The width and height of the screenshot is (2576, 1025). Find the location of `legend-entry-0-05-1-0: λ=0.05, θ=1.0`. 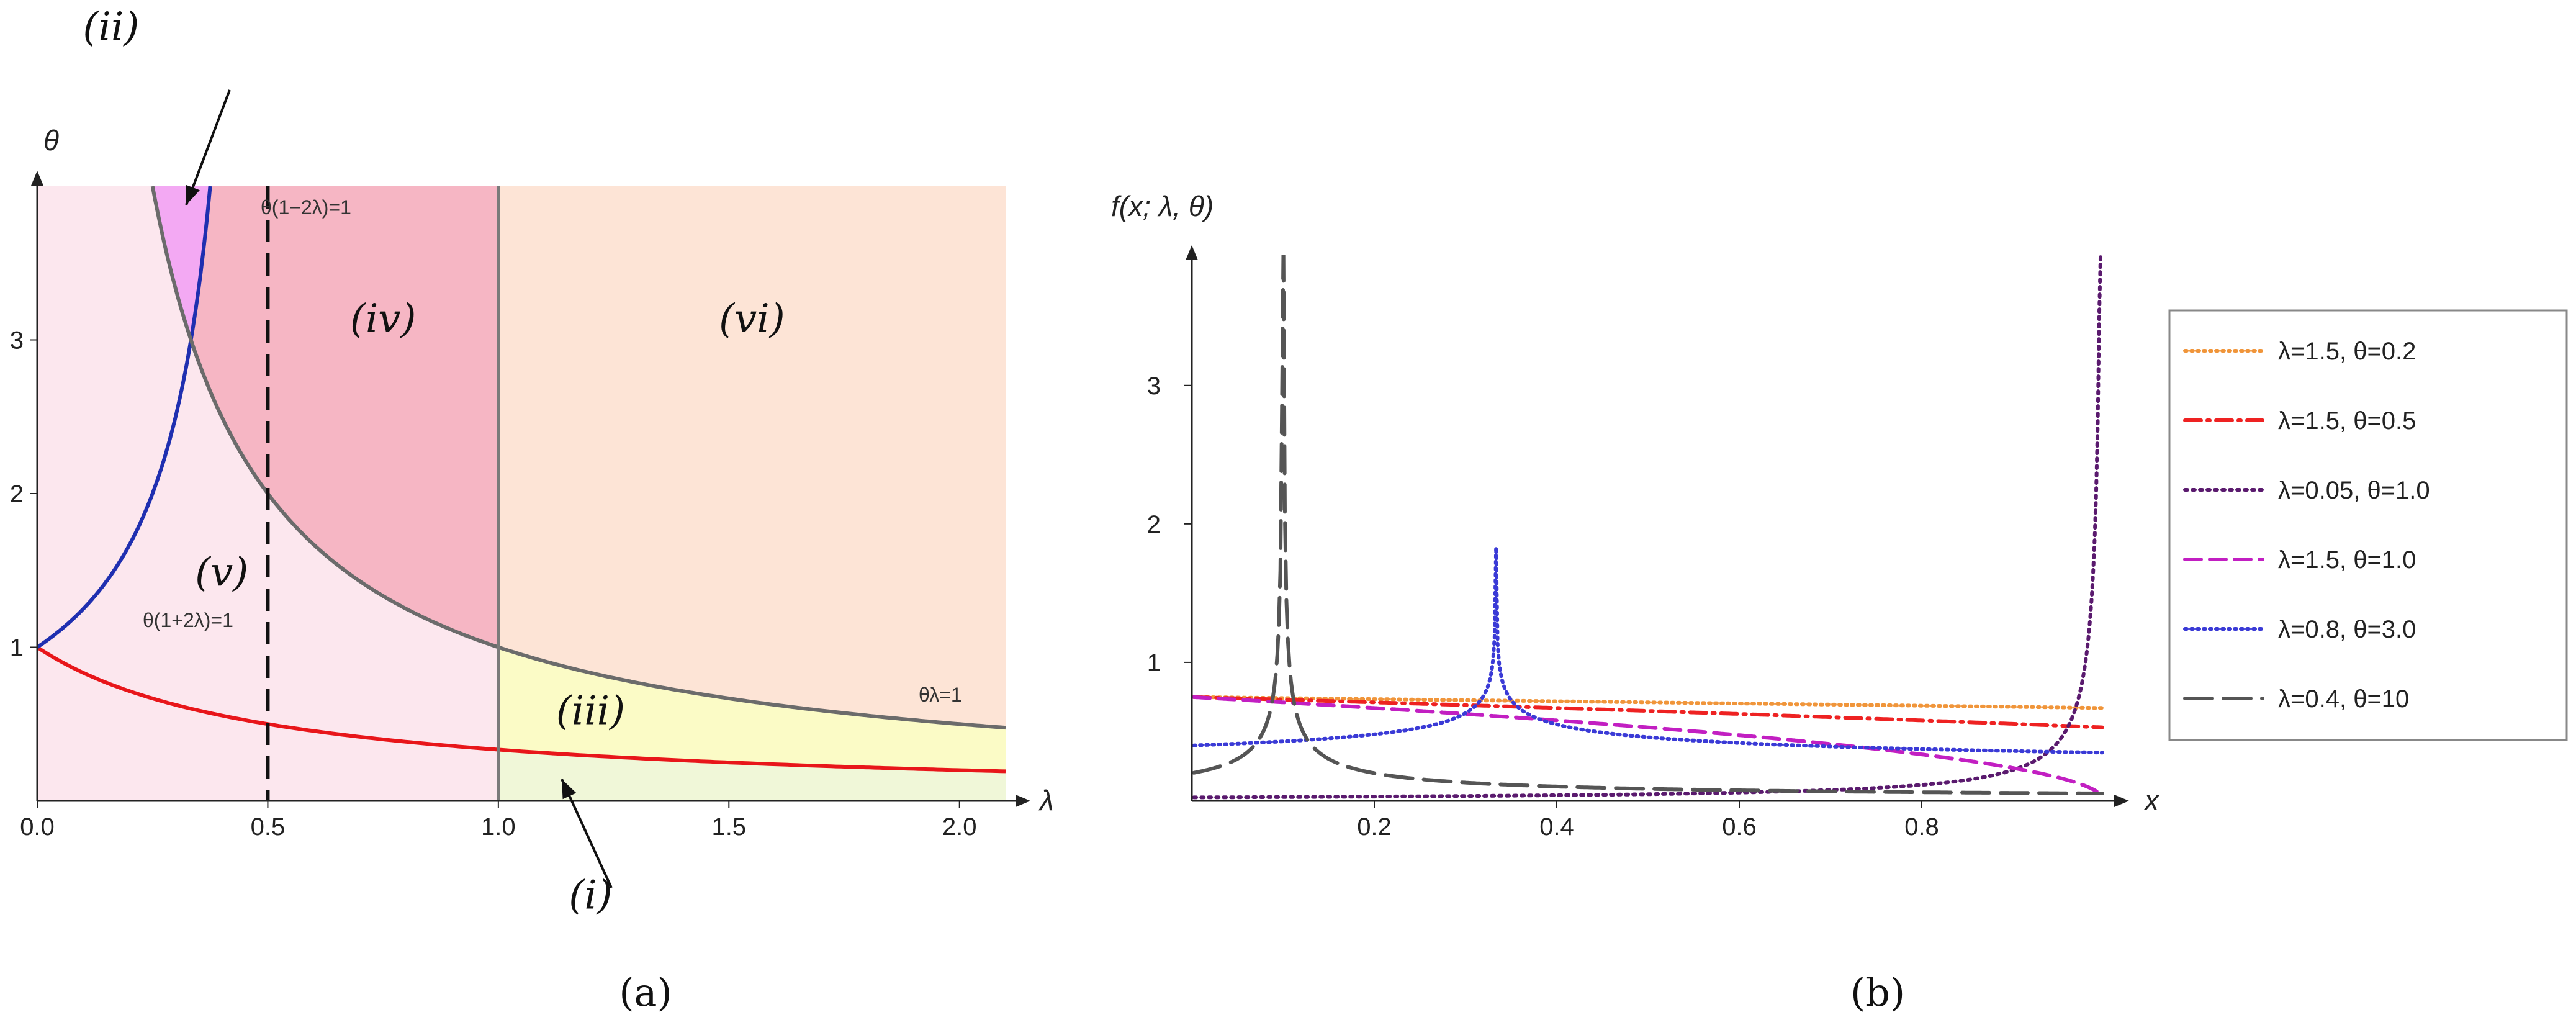

legend-entry-0-05-1-0: λ=0.05, θ=1.0 is located at coordinates (2354, 490).